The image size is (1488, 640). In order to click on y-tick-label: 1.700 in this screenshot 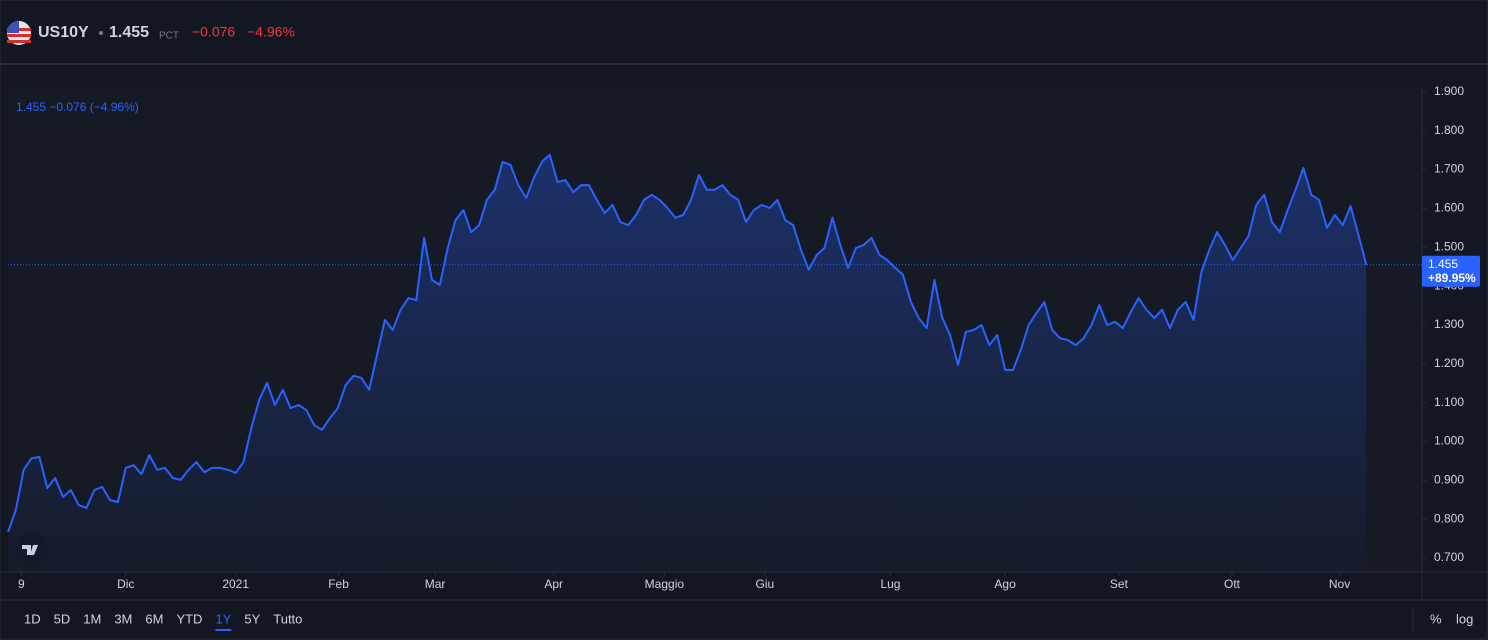, I will do `click(1449, 169)`.